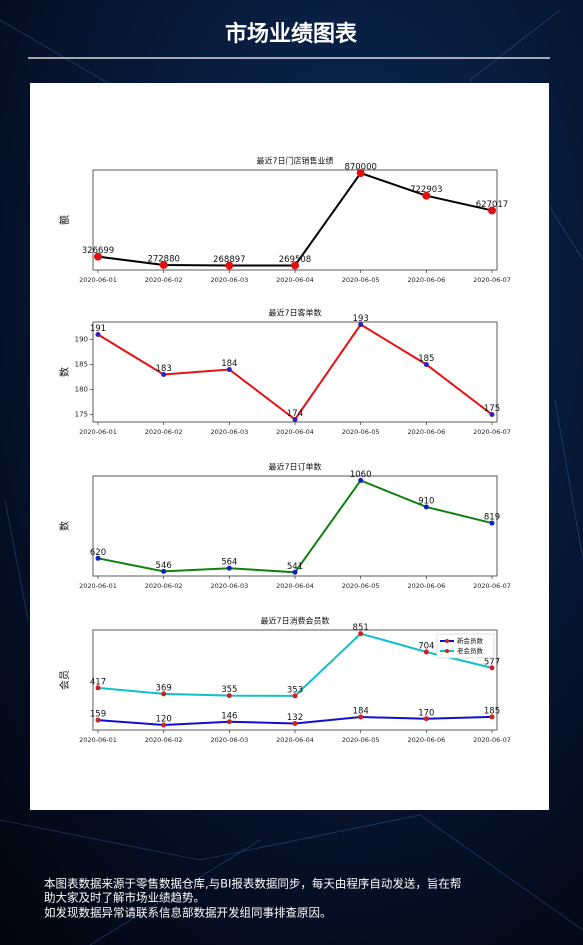 The width and height of the screenshot is (583, 945). Describe the element at coordinates (164, 369) in the screenshot. I see `data-label: 183` at that location.